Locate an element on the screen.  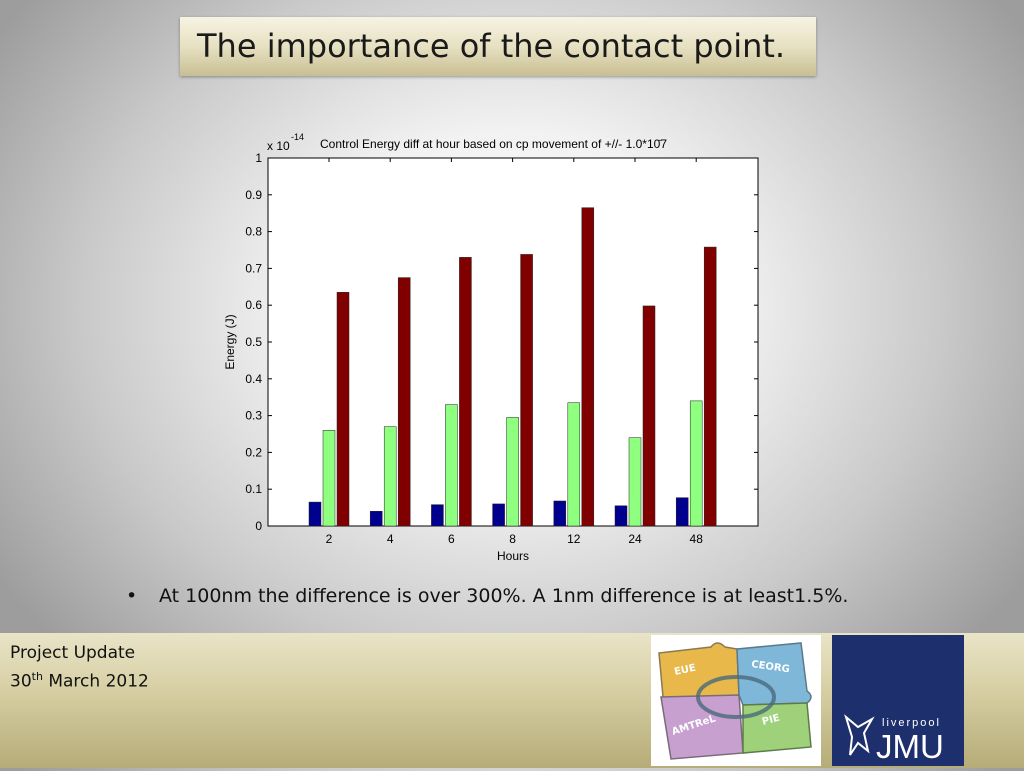
puzzle-logo: EUE CEORG PIE AMTReL is located at coordinates (736, 700).